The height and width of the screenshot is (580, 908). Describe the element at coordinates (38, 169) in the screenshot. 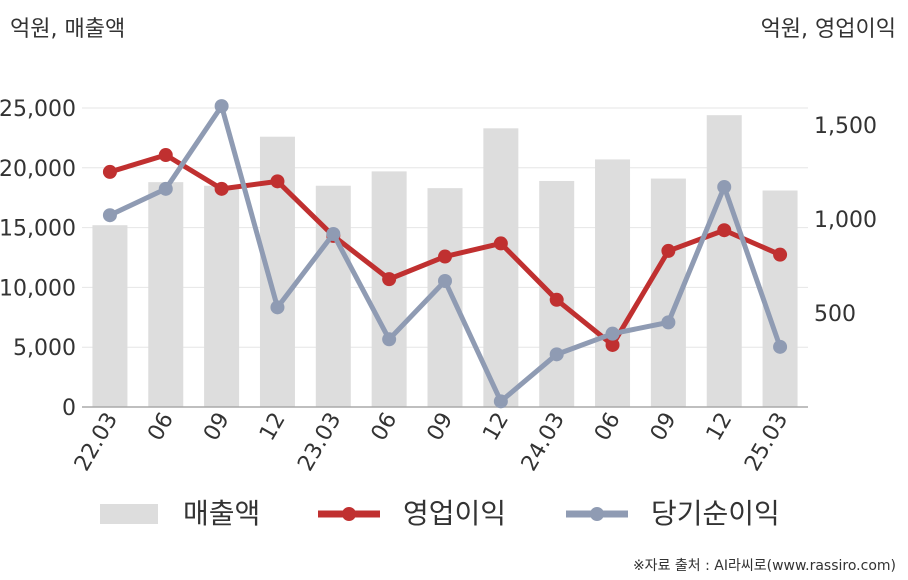

I see `left-tick-label: 20,000` at that location.